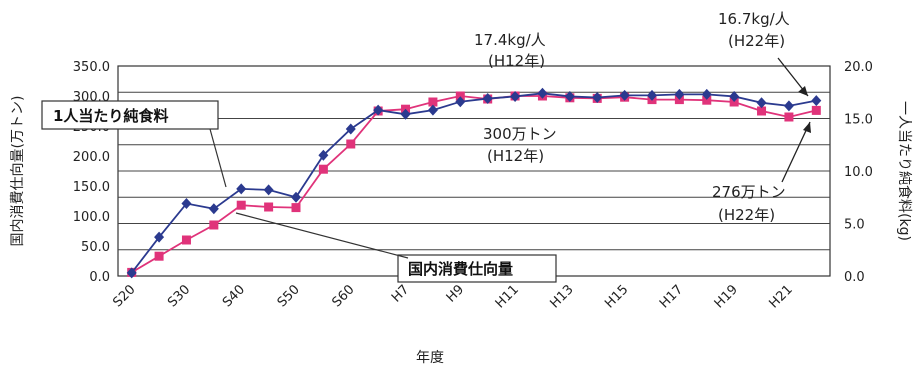 The image size is (915, 370). I want to click on series2-label-leader, so click(322, 235).